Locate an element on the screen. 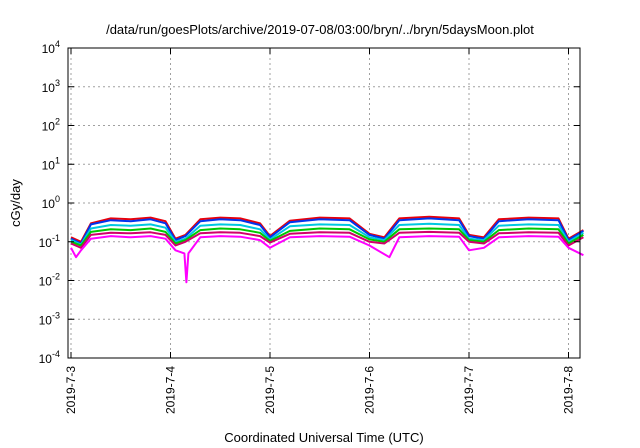 The width and height of the screenshot is (640, 448). y-tick-label: 10² is located at coordinates (51, 125).